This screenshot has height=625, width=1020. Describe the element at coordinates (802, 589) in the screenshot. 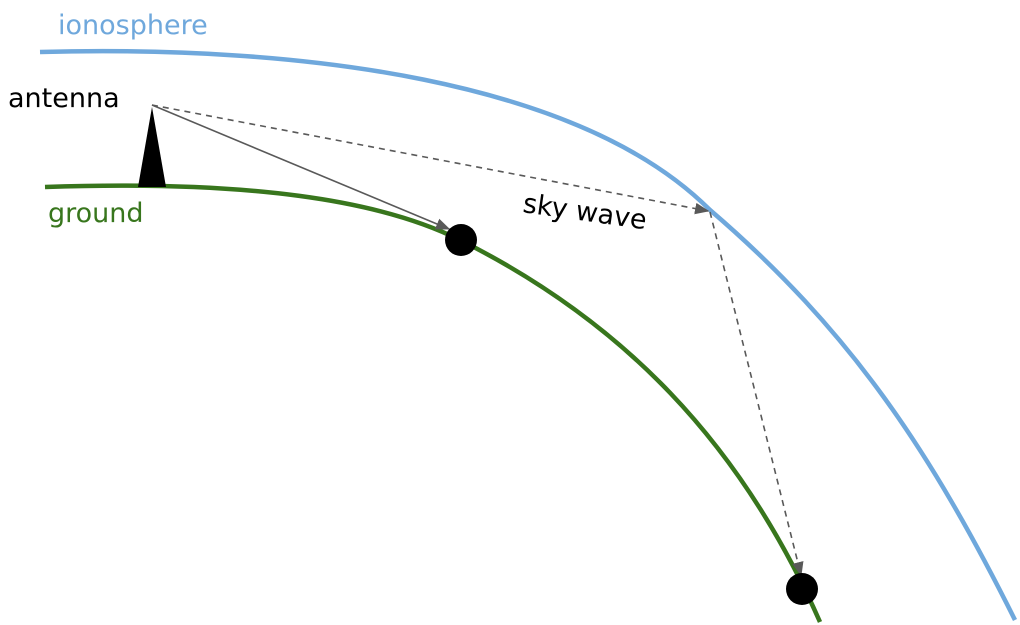

I see `receiver-far` at that location.